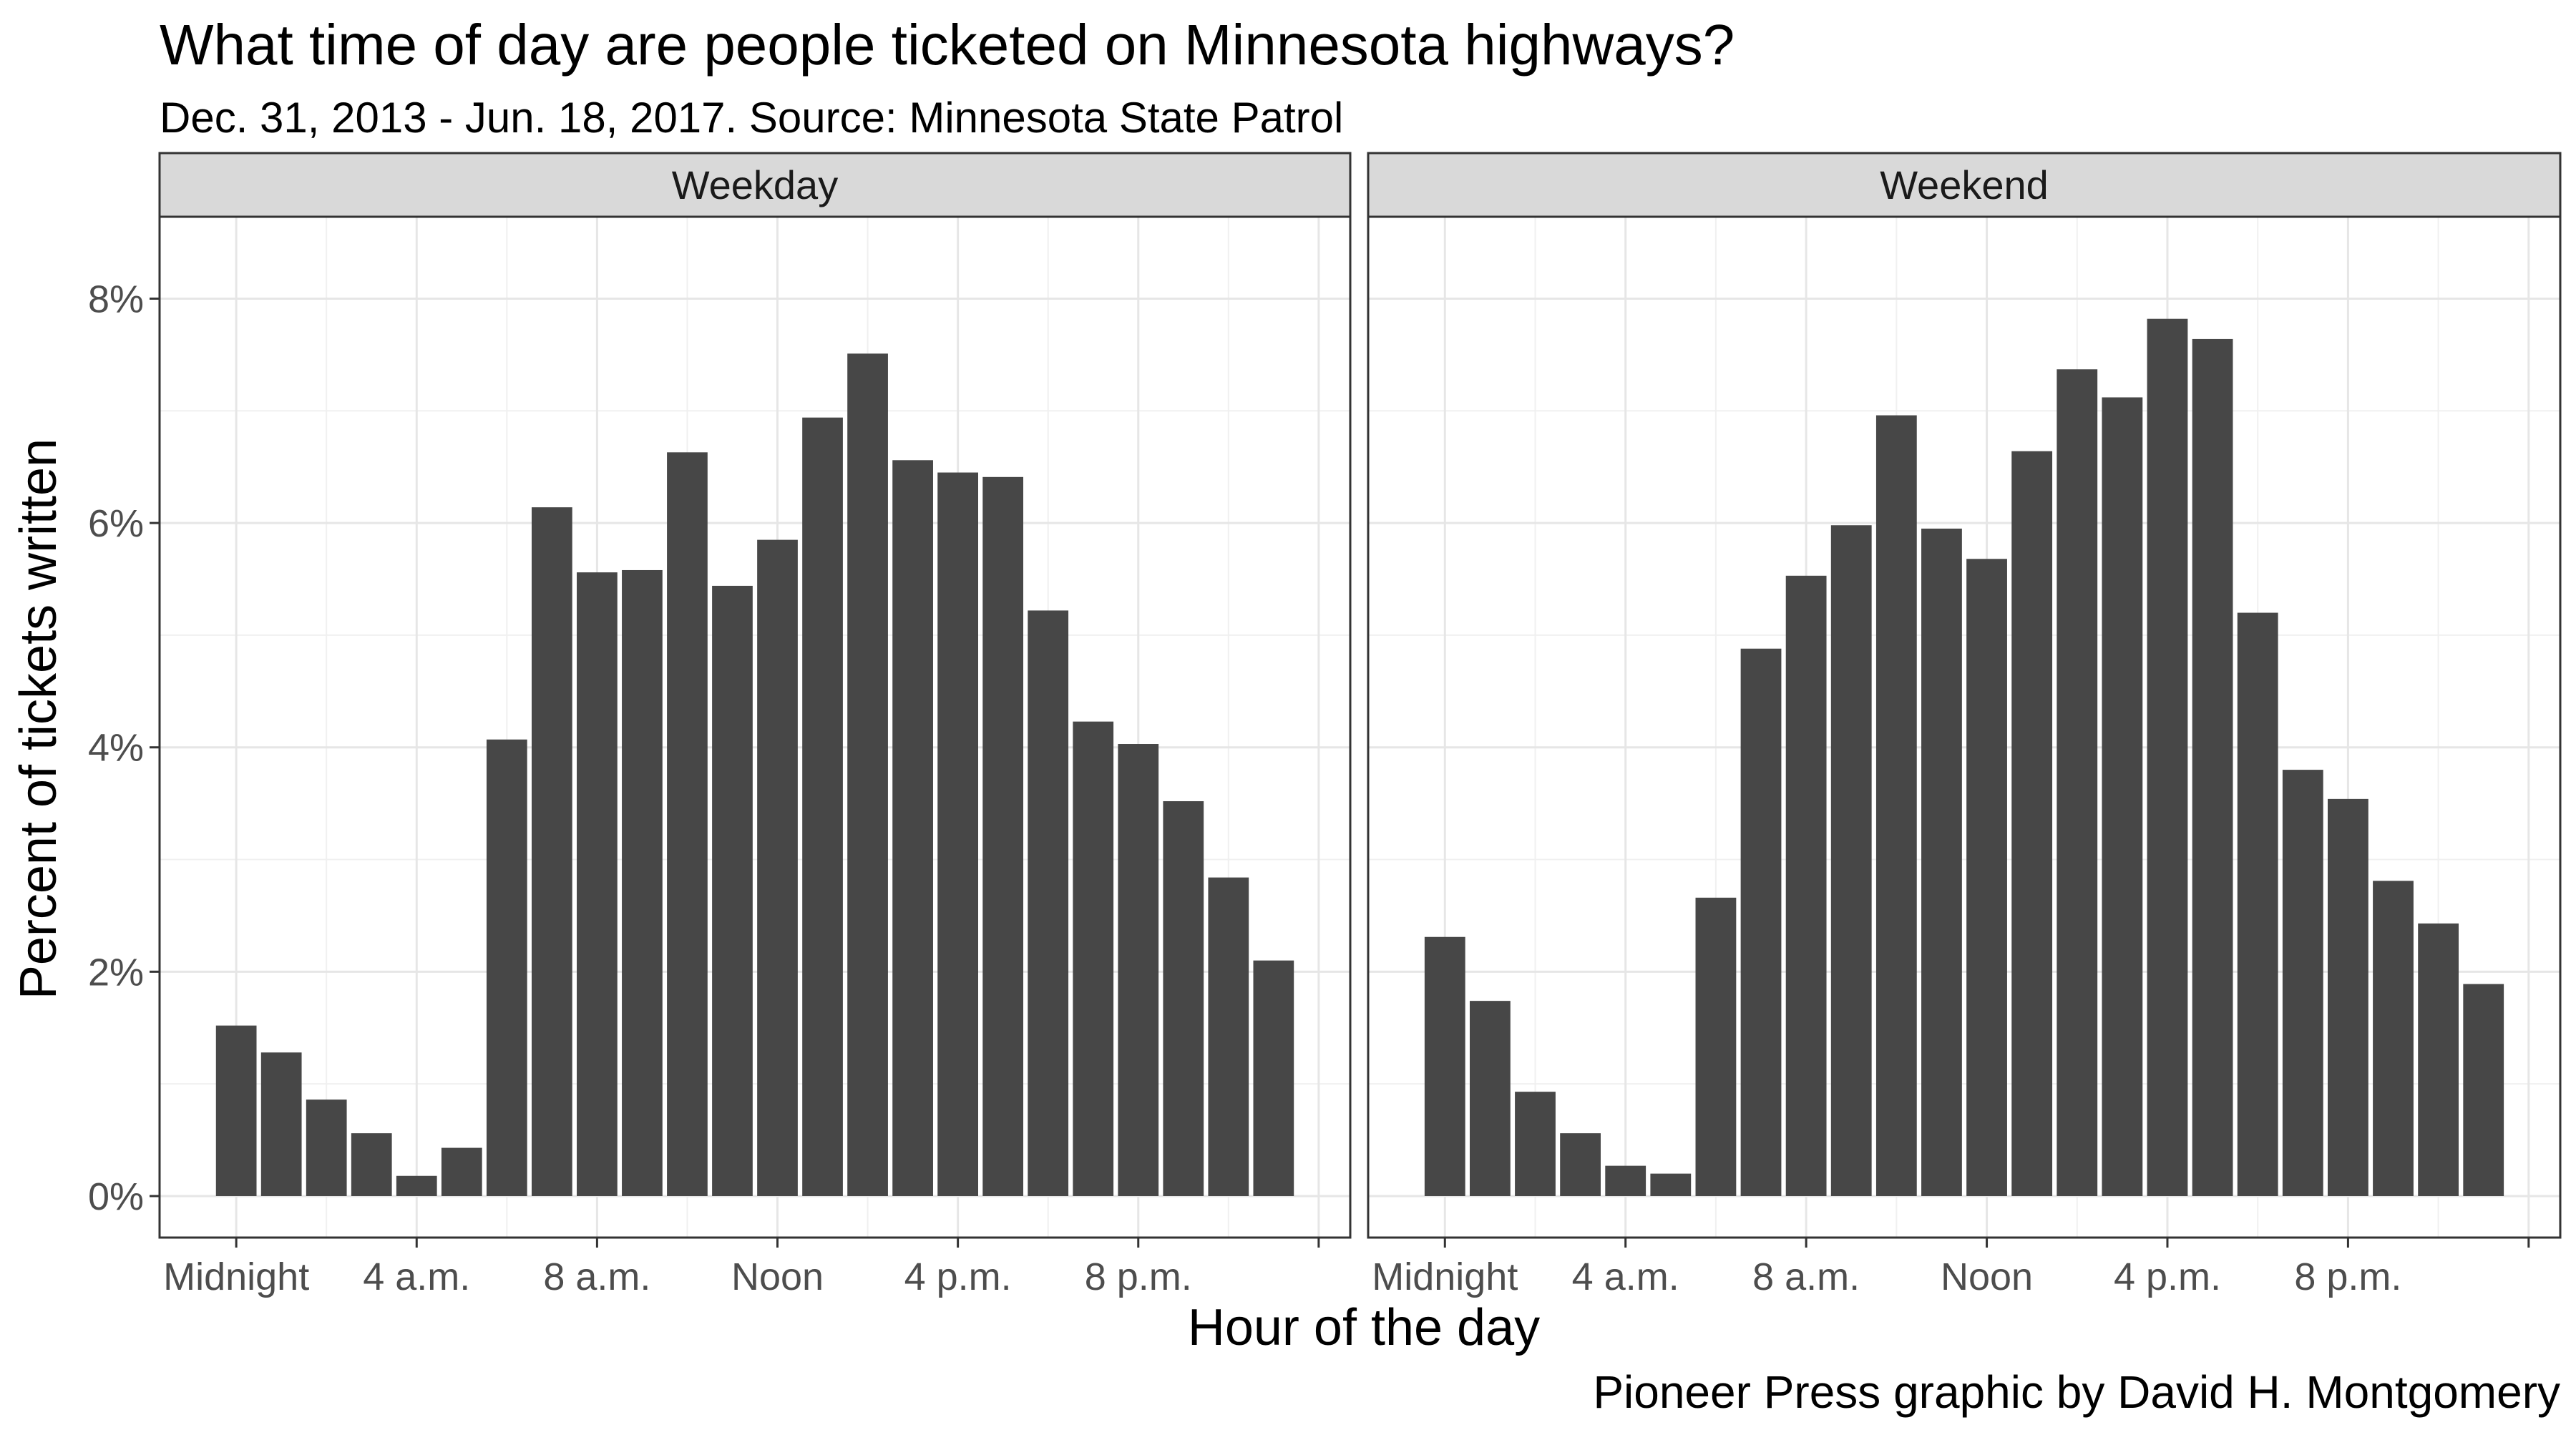  Describe the element at coordinates (116, 523) in the screenshot. I see `y-tick-label: 6%` at that location.